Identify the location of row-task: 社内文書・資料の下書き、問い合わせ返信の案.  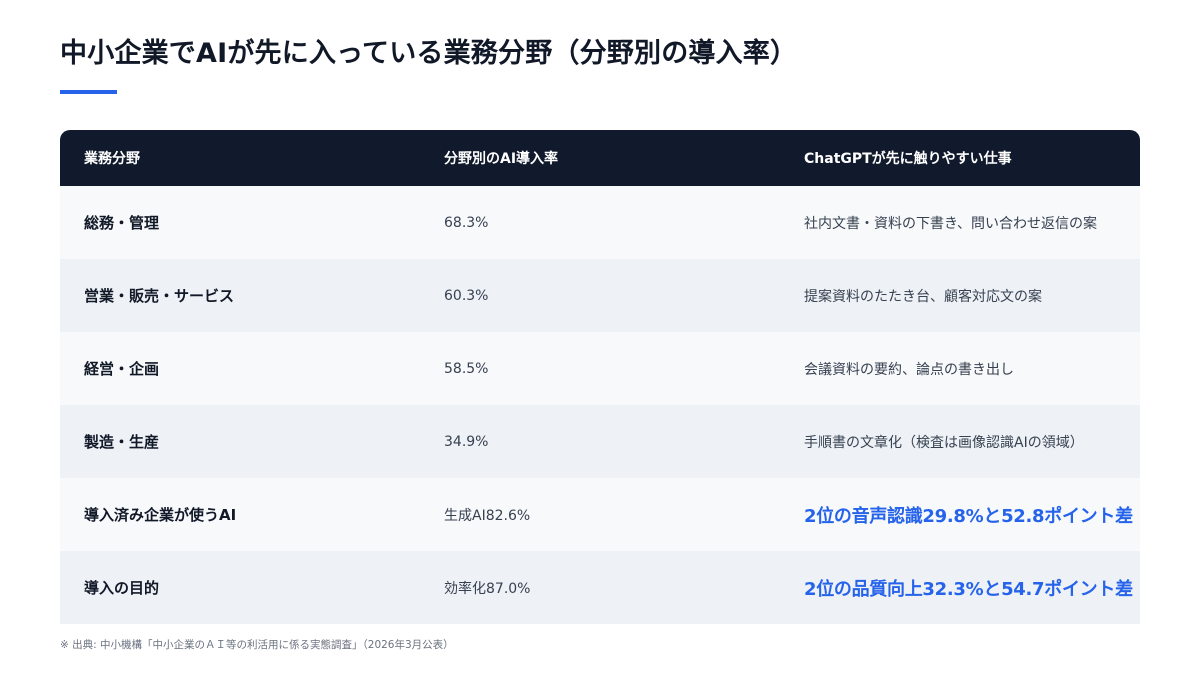
(951, 223).